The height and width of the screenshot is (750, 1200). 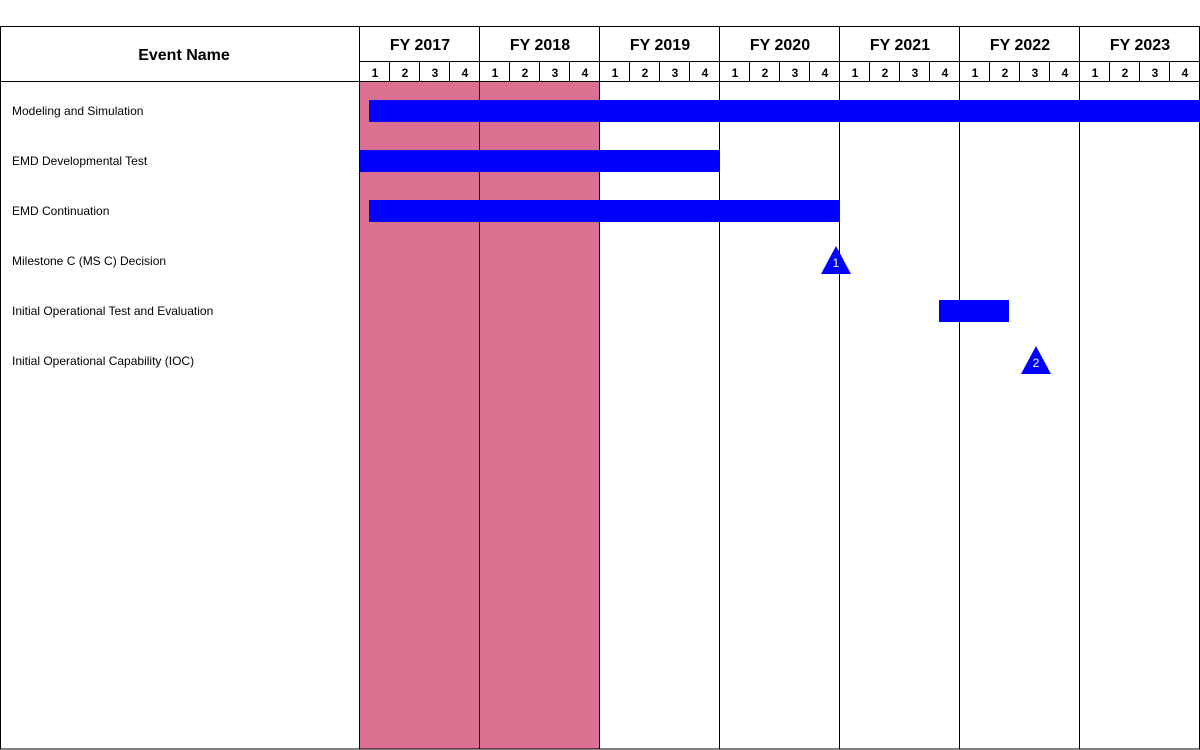 What do you see at coordinates (1020, 45) in the screenshot?
I see `year-label: FY 2022` at bounding box center [1020, 45].